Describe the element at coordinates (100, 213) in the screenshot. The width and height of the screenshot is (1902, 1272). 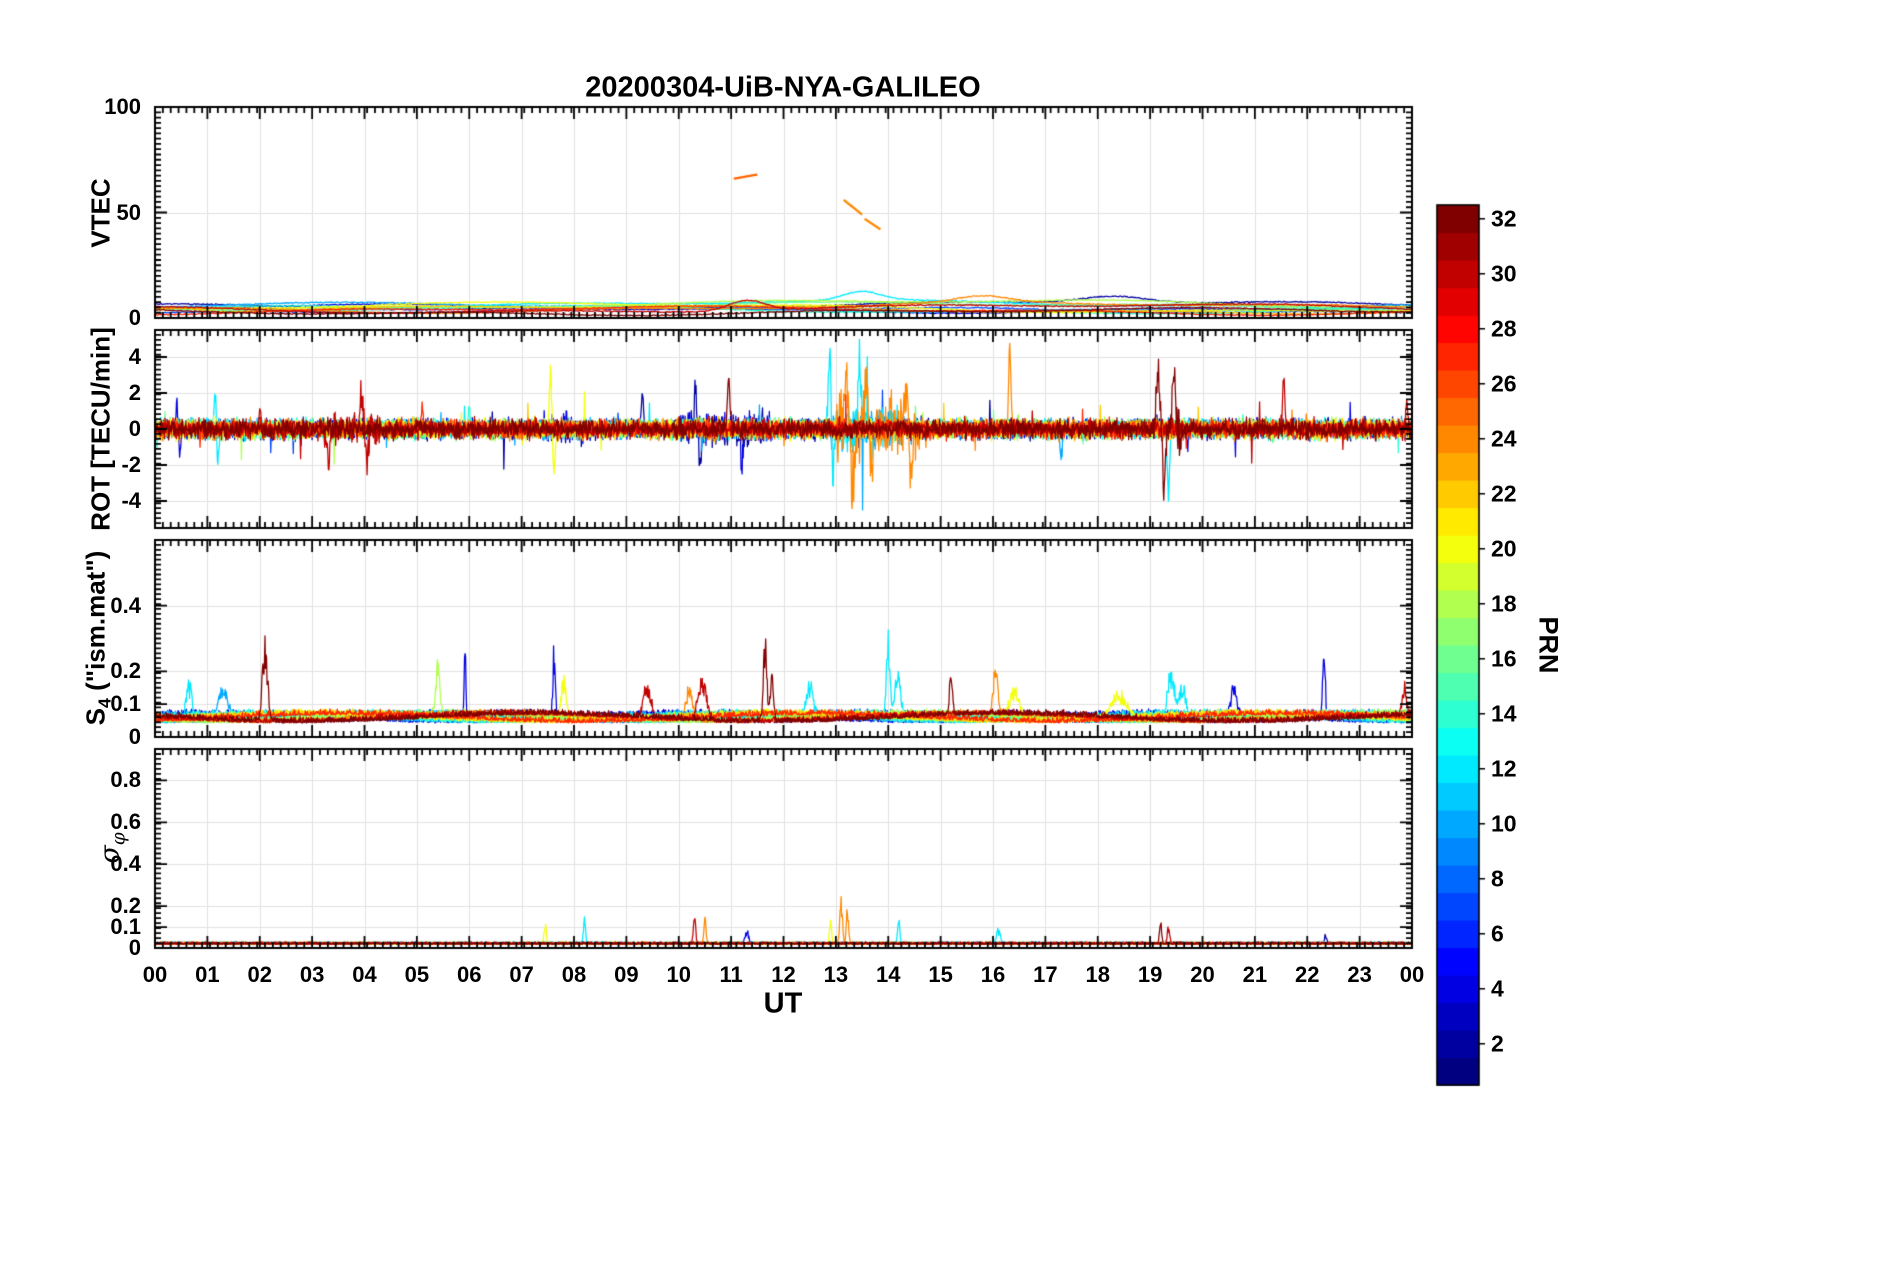
I see `ylabel-vtec: VTEC` at that location.